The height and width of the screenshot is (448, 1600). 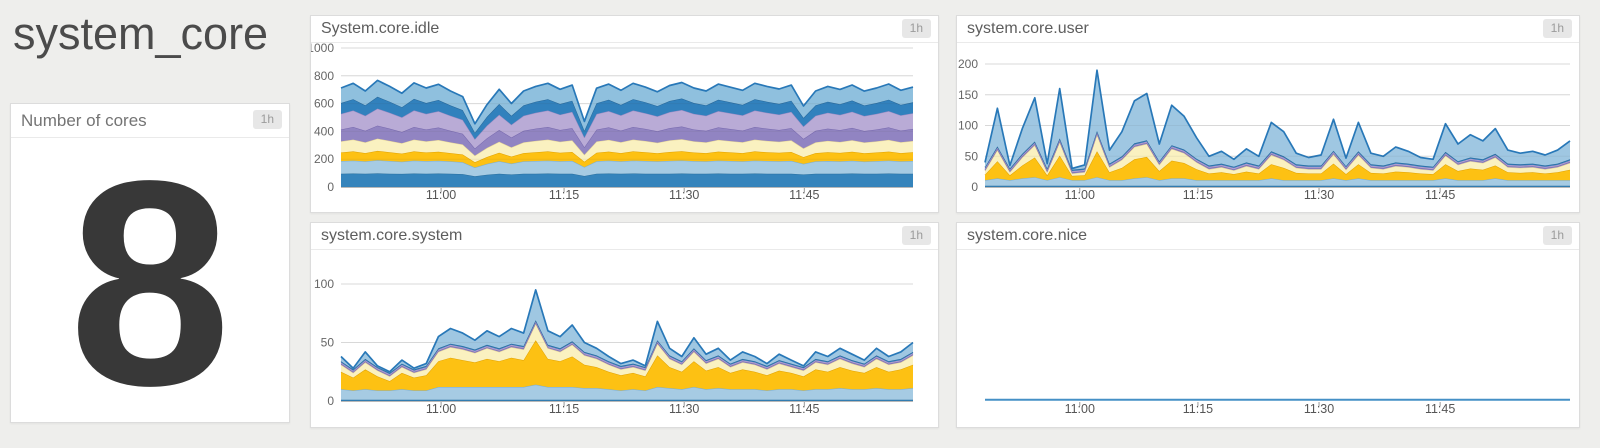 What do you see at coordinates (324, 76) in the screenshot?
I see `svg-text: 800` at bounding box center [324, 76].